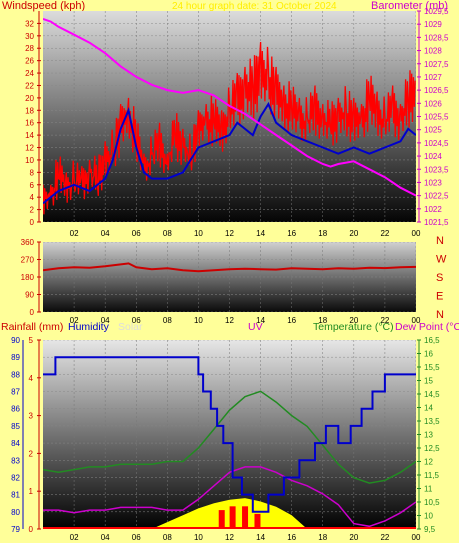 This screenshot has height=543, width=459. Describe the element at coordinates (32, 210) in the screenshot. I see `wind-tick-label: 2` at that location.